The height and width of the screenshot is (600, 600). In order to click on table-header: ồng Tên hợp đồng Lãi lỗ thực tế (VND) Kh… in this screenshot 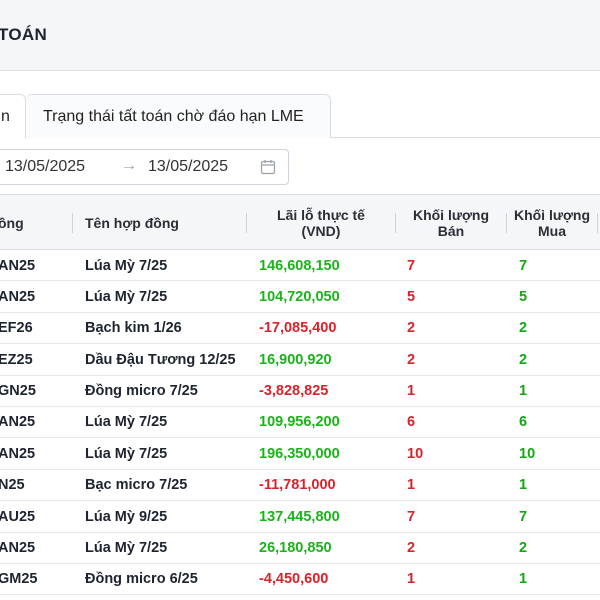, I will do `click(300, 222)`.